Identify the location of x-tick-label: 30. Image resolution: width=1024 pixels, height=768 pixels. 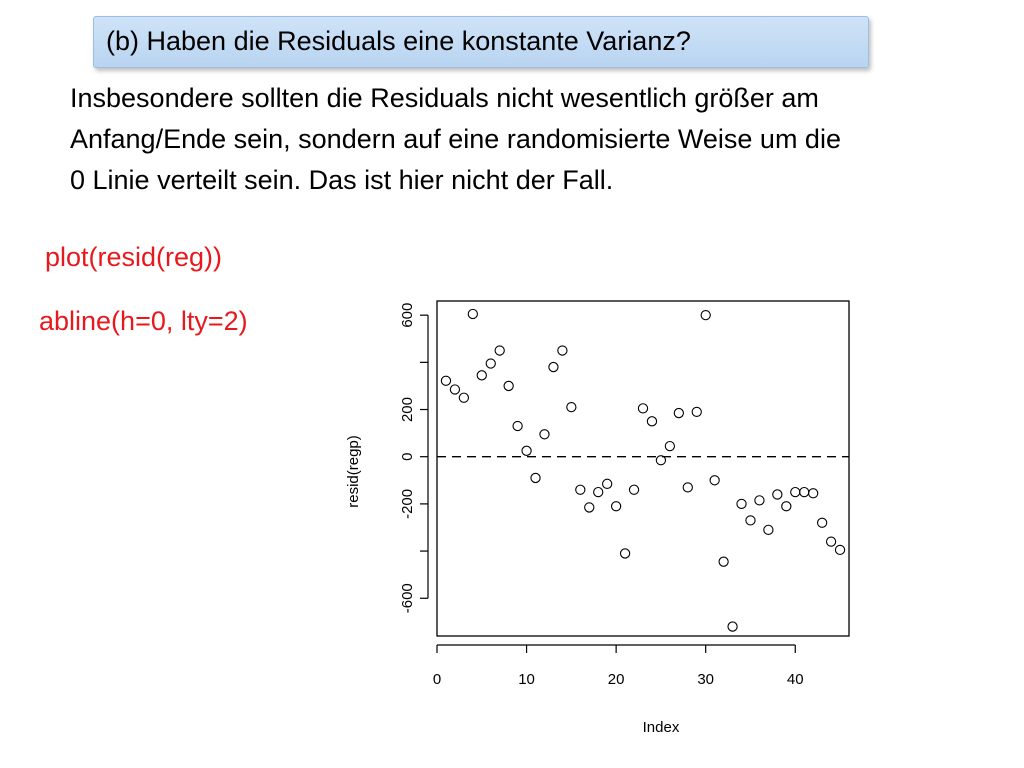
(705, 679).